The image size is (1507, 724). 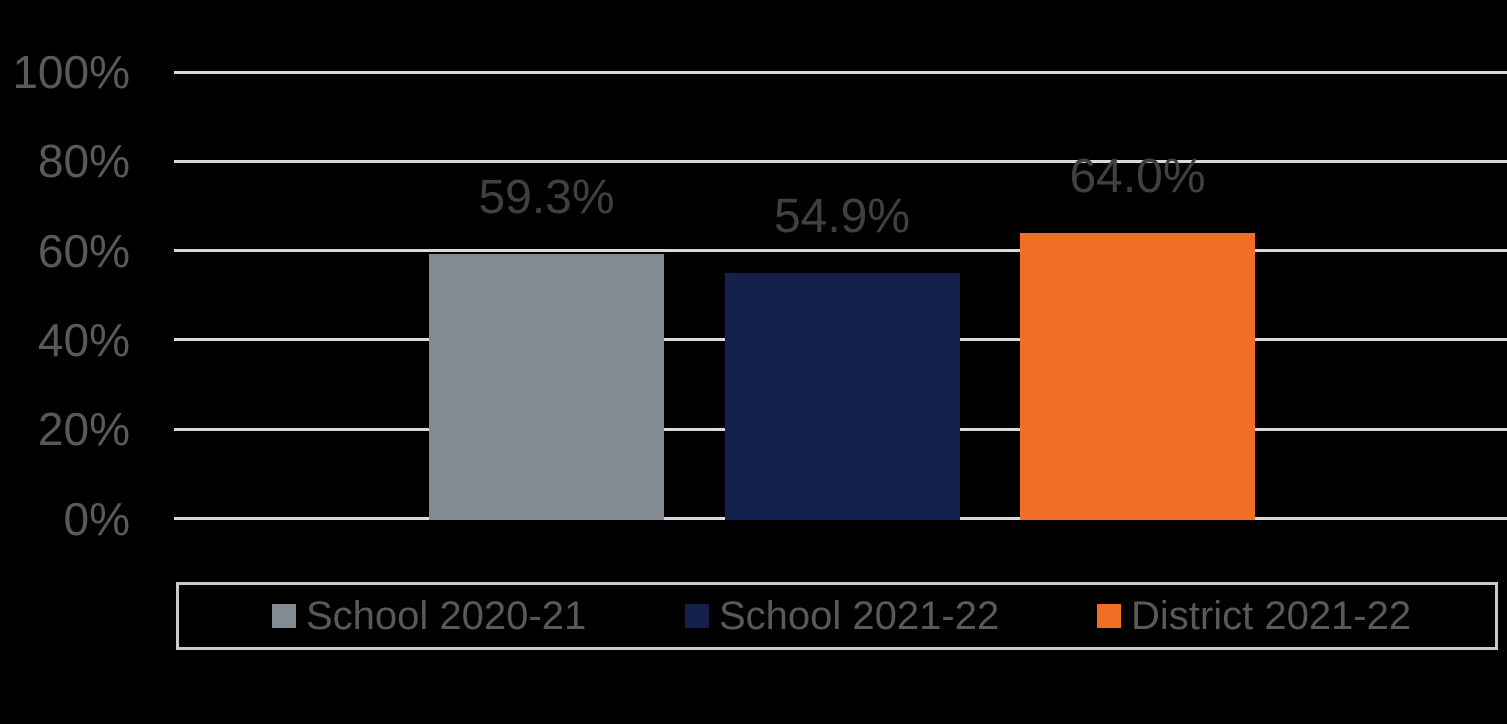 I want to click on gridline-60-, so click(x=840, y=251).